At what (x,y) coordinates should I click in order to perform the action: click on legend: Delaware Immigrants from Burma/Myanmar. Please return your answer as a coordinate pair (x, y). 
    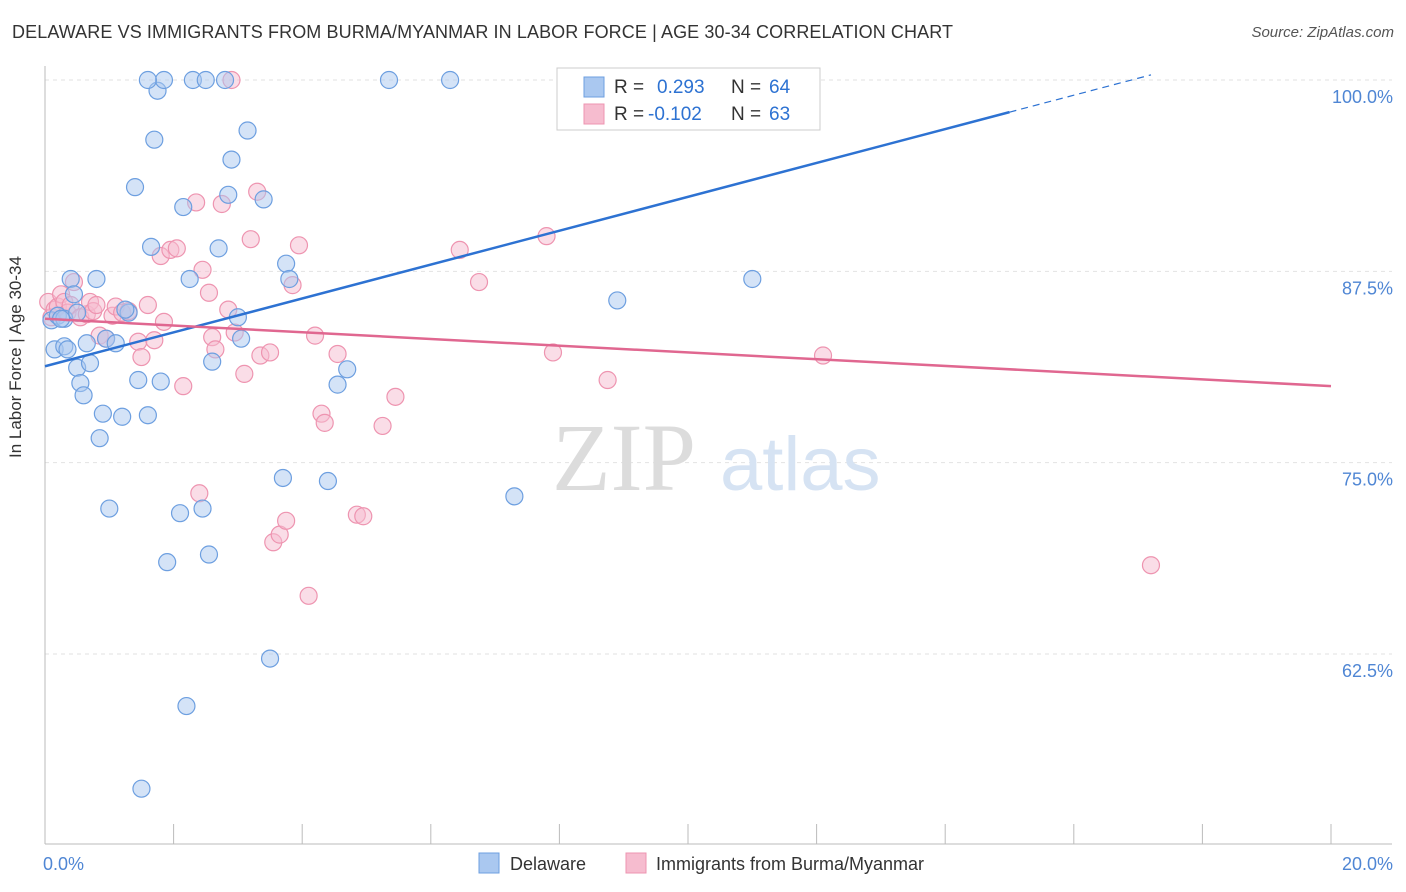
    Looking at the image, I should click on (701, 863).